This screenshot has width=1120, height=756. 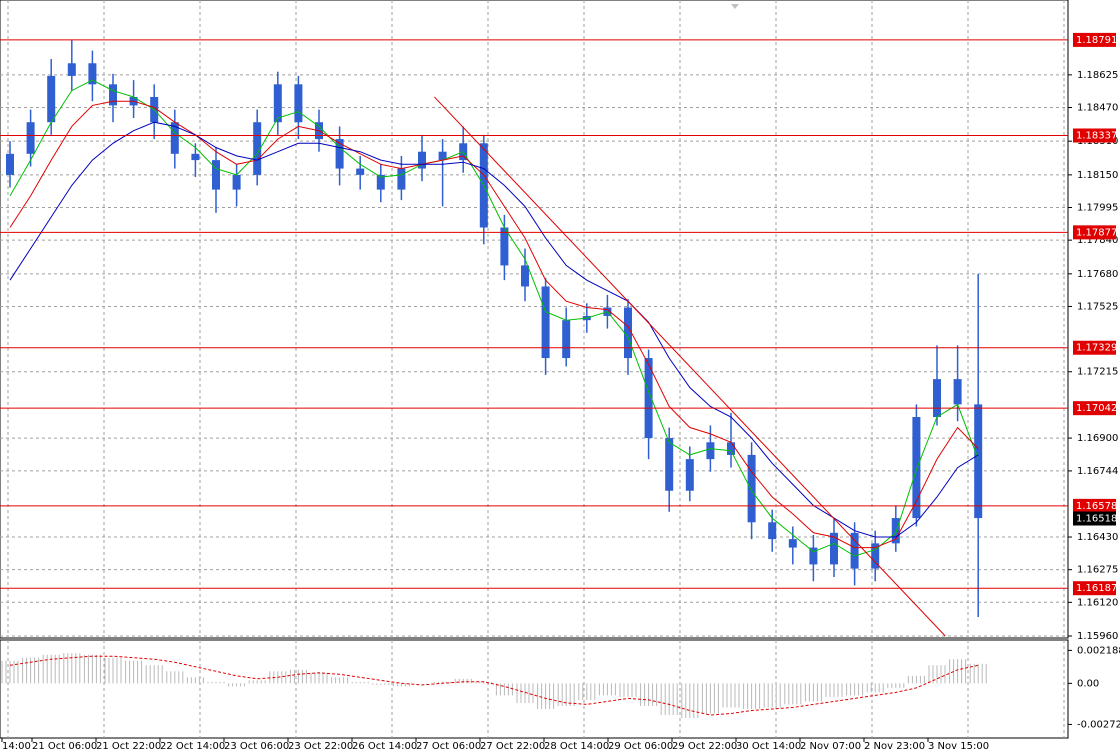 What do you see at coordinates (576, 746) in the screenshot?
I see `x-tick-label: 28 Oct 14:00` at bounding box center [576, 746].